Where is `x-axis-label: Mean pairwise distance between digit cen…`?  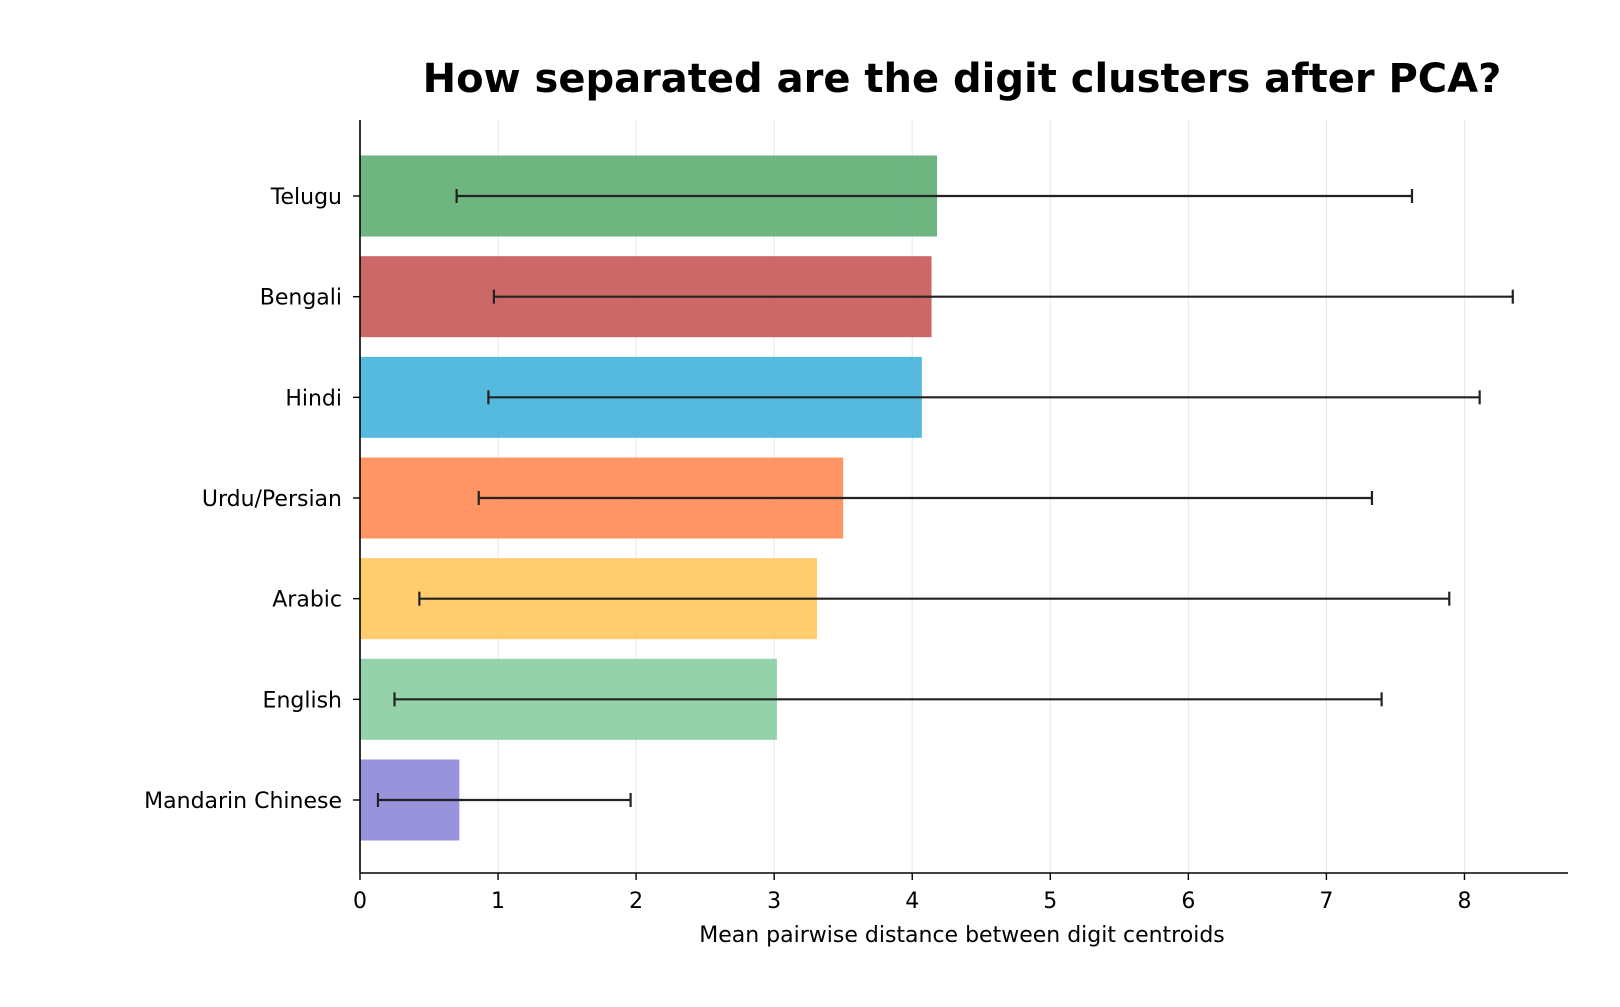 x-axis-label: Mean pairwise distance between digit cen… is located at coordinates (962, 935).